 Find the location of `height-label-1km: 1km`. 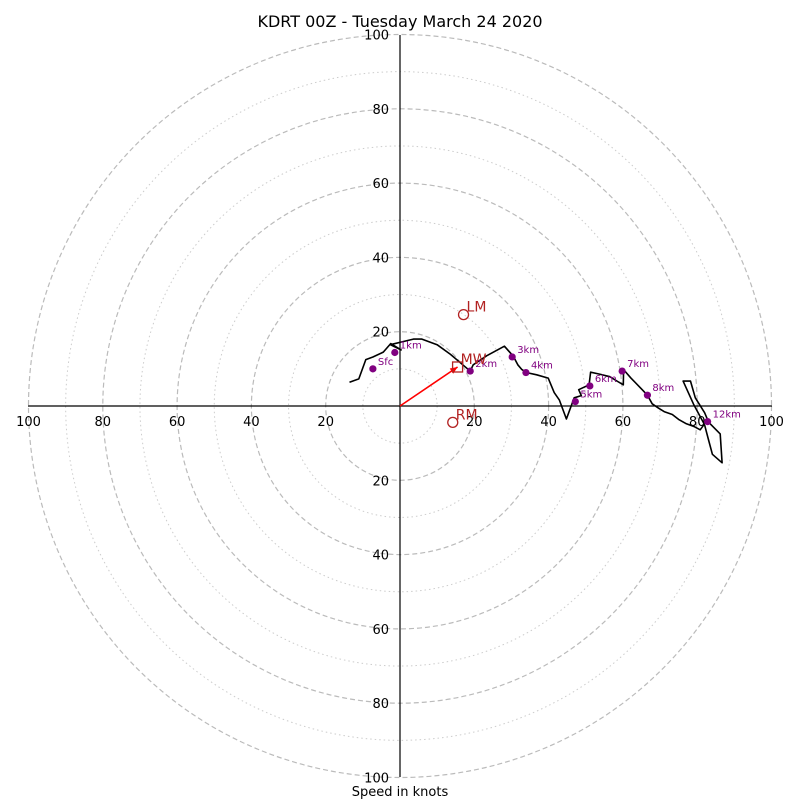

height-label-1km: 1km is located at coordinates (411, 346).